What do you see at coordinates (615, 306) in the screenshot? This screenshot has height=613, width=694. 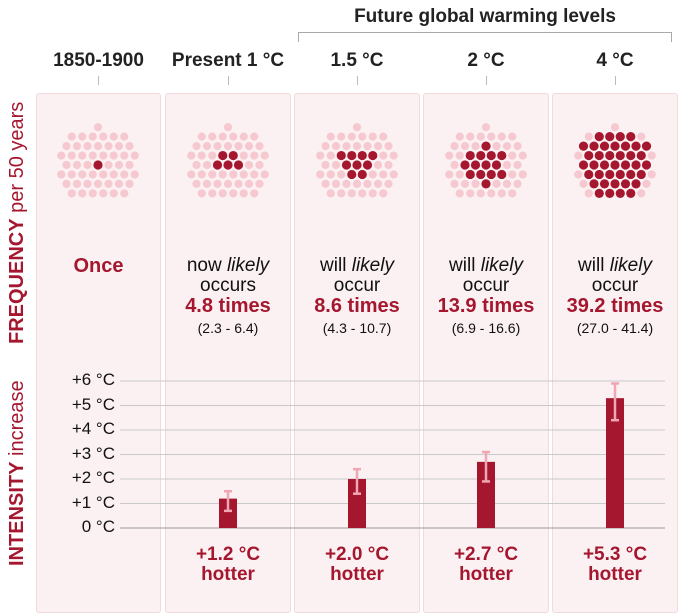 I see `freq-times: 39.2 times` at bounding box center [615, 306].